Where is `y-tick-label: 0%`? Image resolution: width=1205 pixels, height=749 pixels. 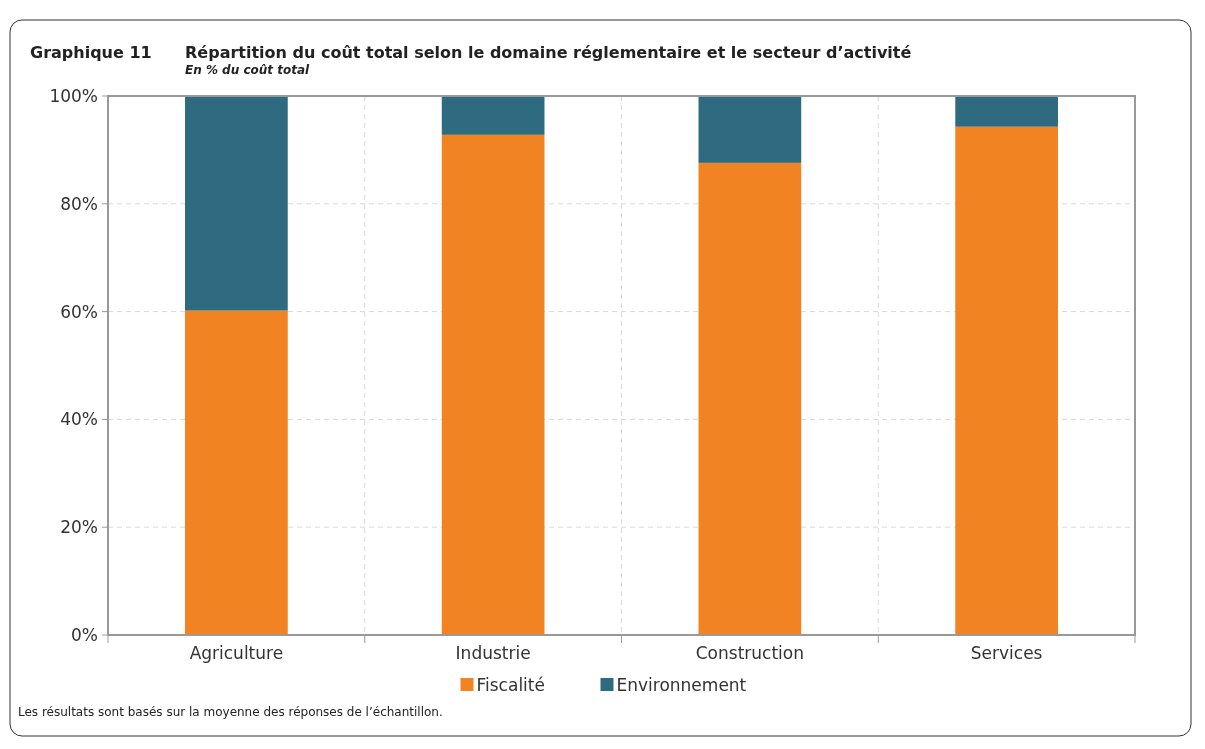
y-tick-label: 0% is located at coordinates (84, 634).